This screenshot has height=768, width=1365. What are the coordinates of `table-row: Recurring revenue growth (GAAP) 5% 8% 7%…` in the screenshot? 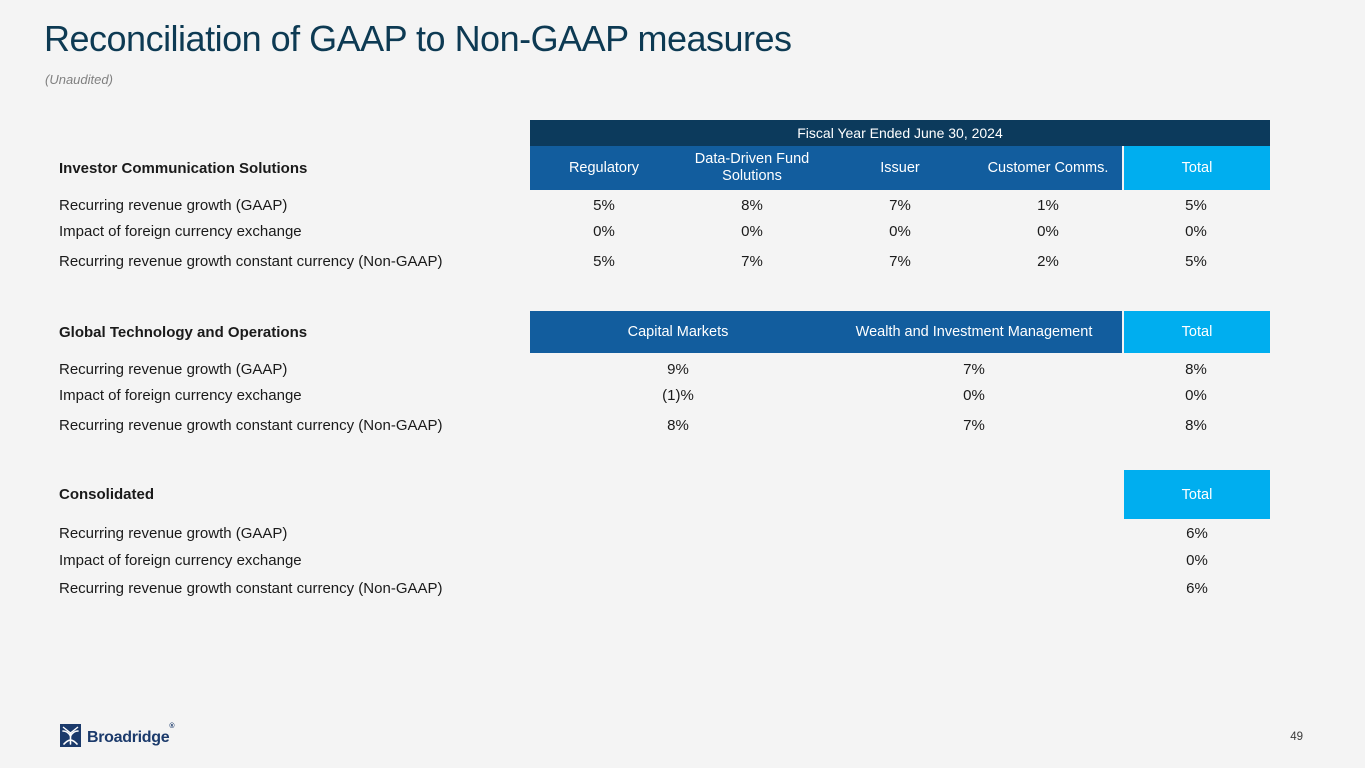 It's located at (664, 205).